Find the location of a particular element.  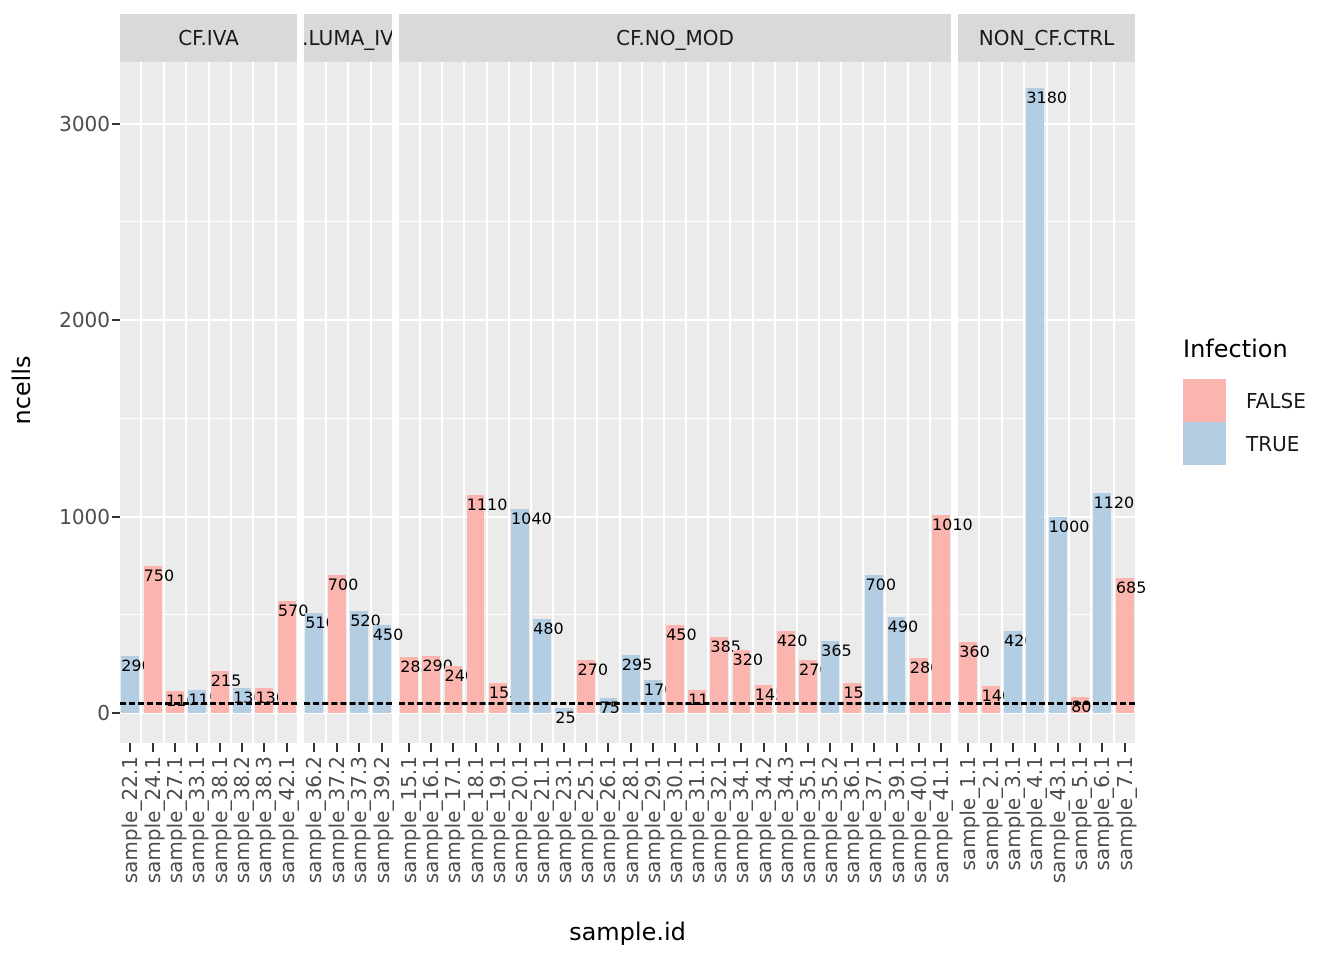

legend-label-false: FALSE is located at coordinates (1276, 400).